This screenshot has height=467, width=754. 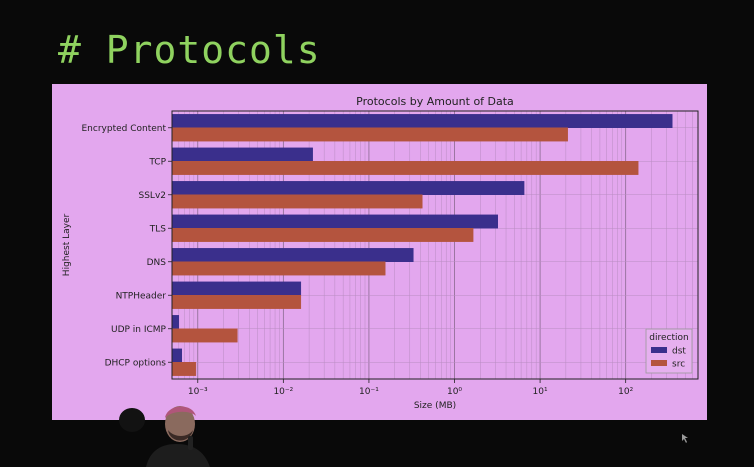 What do you see at coordinates (164, 436) in the screenshot?
I see `presenter-silhouette` at bounding box center [164, 436].